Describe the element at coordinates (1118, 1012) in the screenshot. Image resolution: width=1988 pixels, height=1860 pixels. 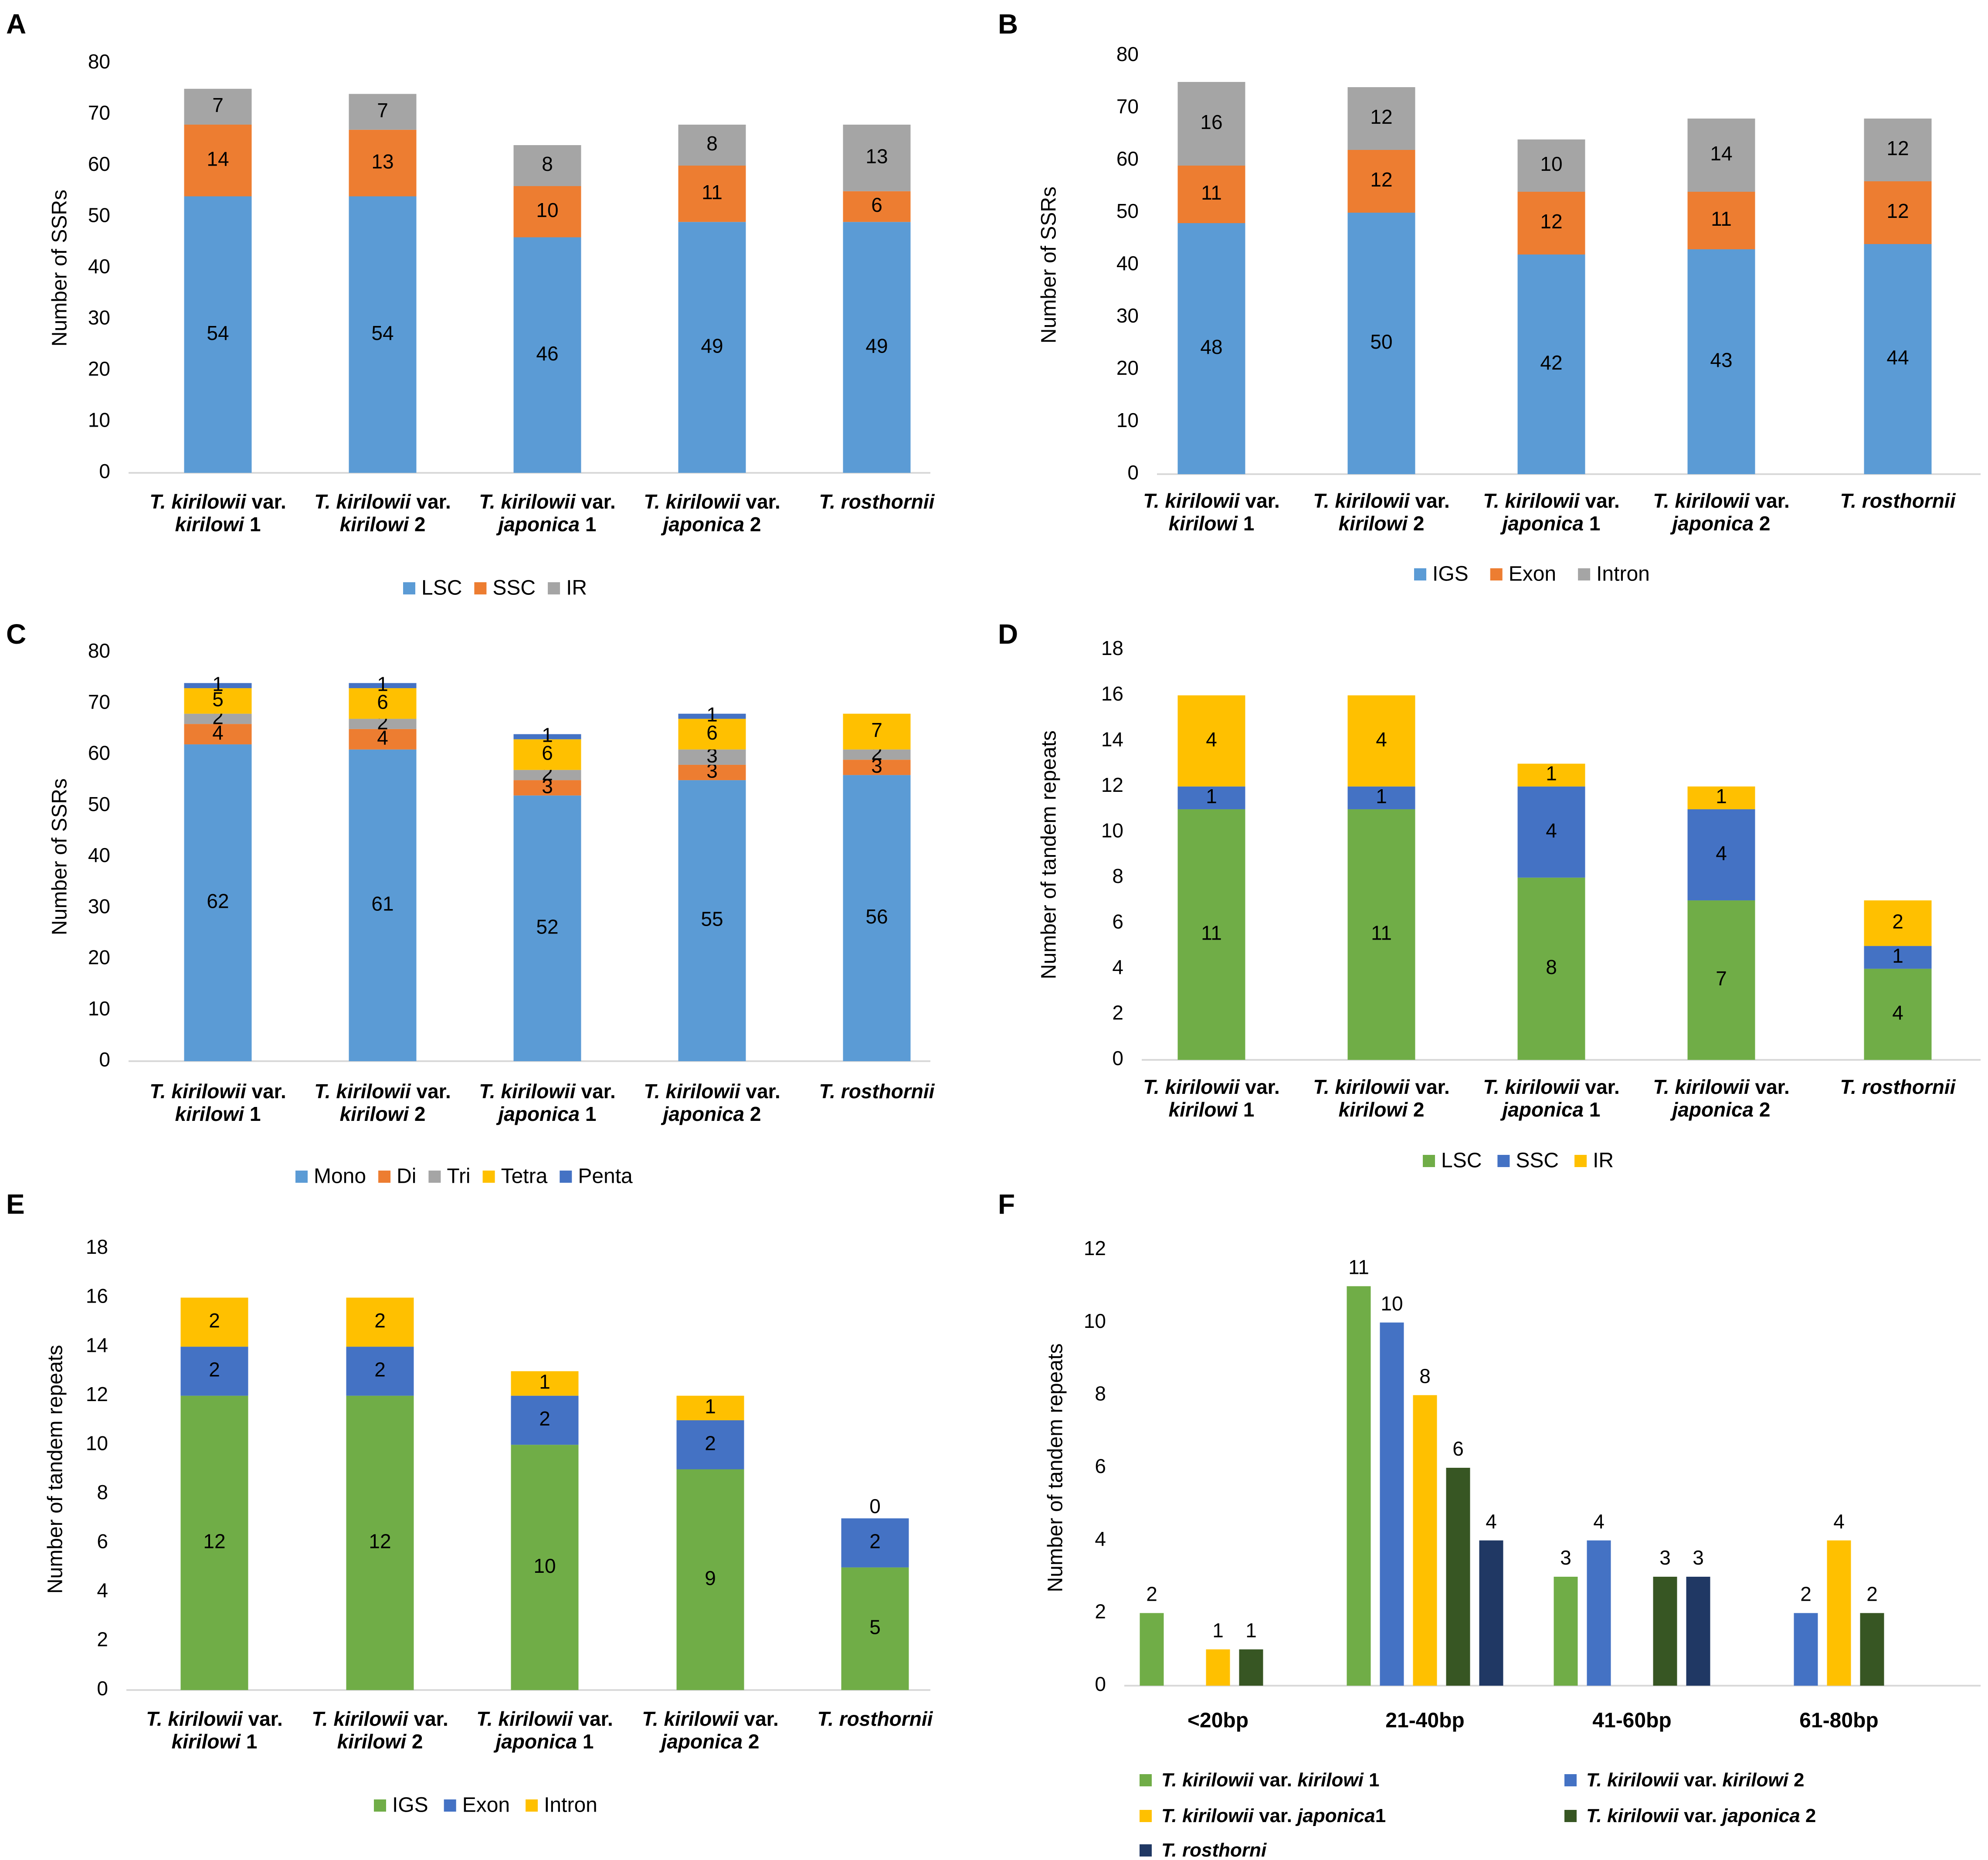
I see `y-tick-label: 2` at that location.